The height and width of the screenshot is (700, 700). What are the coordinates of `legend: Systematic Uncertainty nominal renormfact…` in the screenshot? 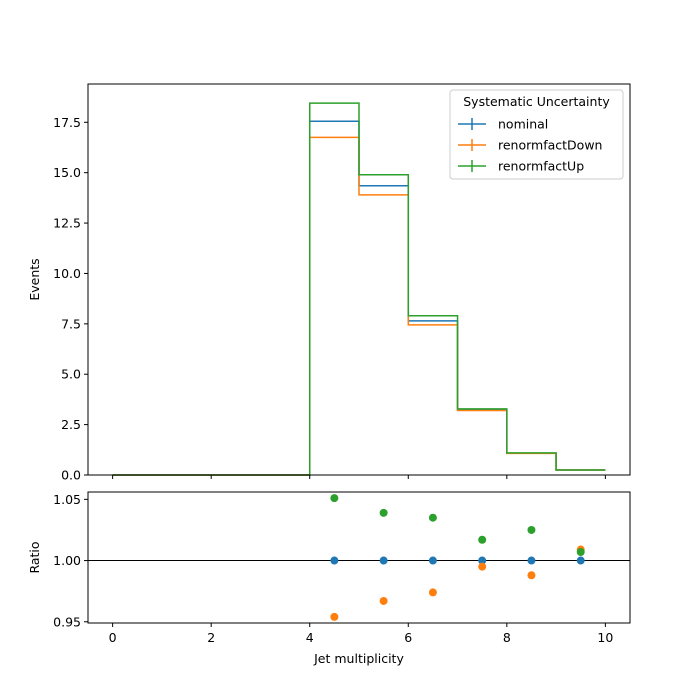 It's located at (536, 134).